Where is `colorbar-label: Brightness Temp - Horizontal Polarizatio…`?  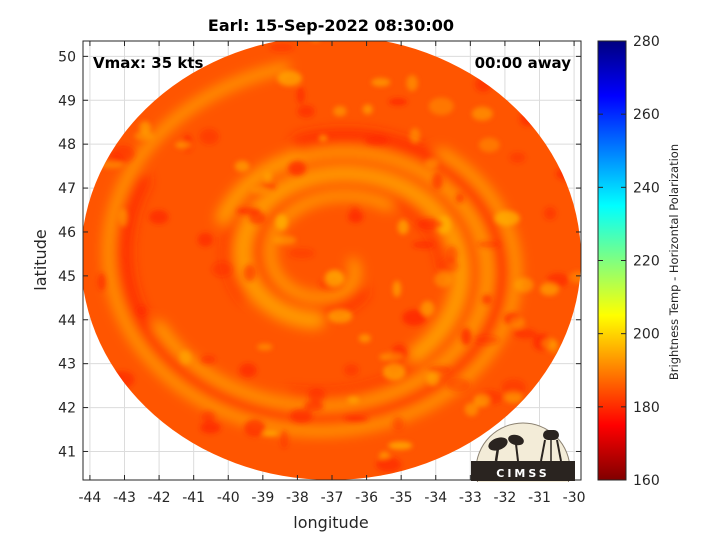
colorbar-label: Brightness Temp - Horizontal Polarizatio… is located at coordinates (674, 262).